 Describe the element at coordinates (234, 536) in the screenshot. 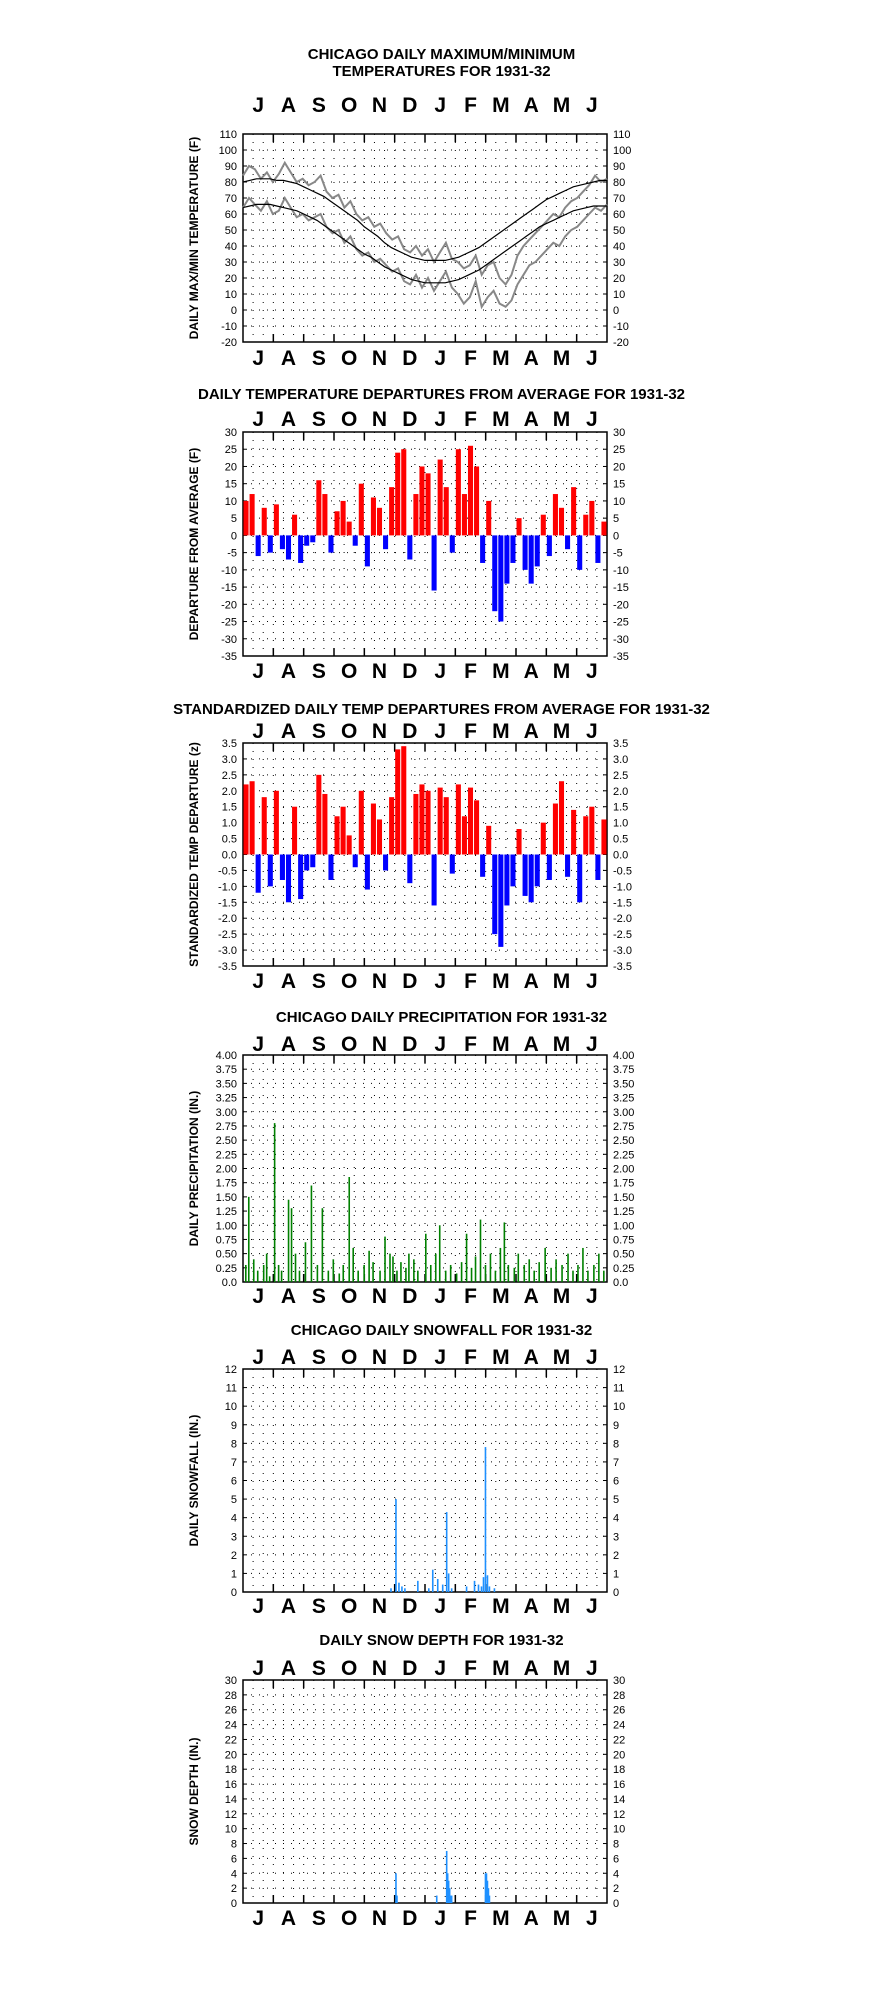

I see `y-tick-label: 0` at that location.